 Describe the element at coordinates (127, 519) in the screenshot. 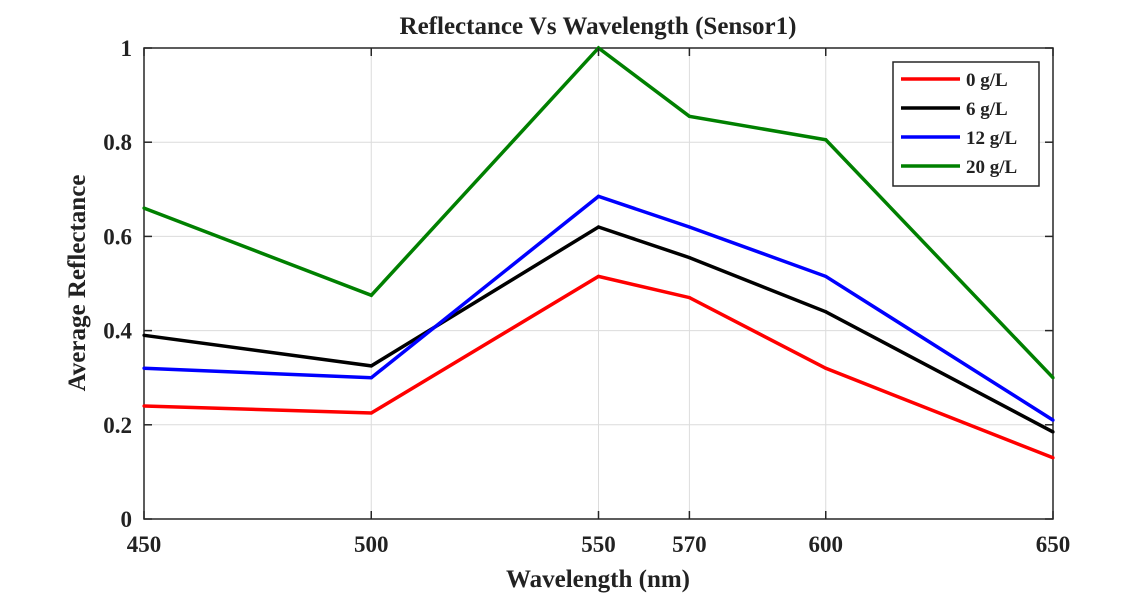

I see `y-tick-label: 0` at that location.